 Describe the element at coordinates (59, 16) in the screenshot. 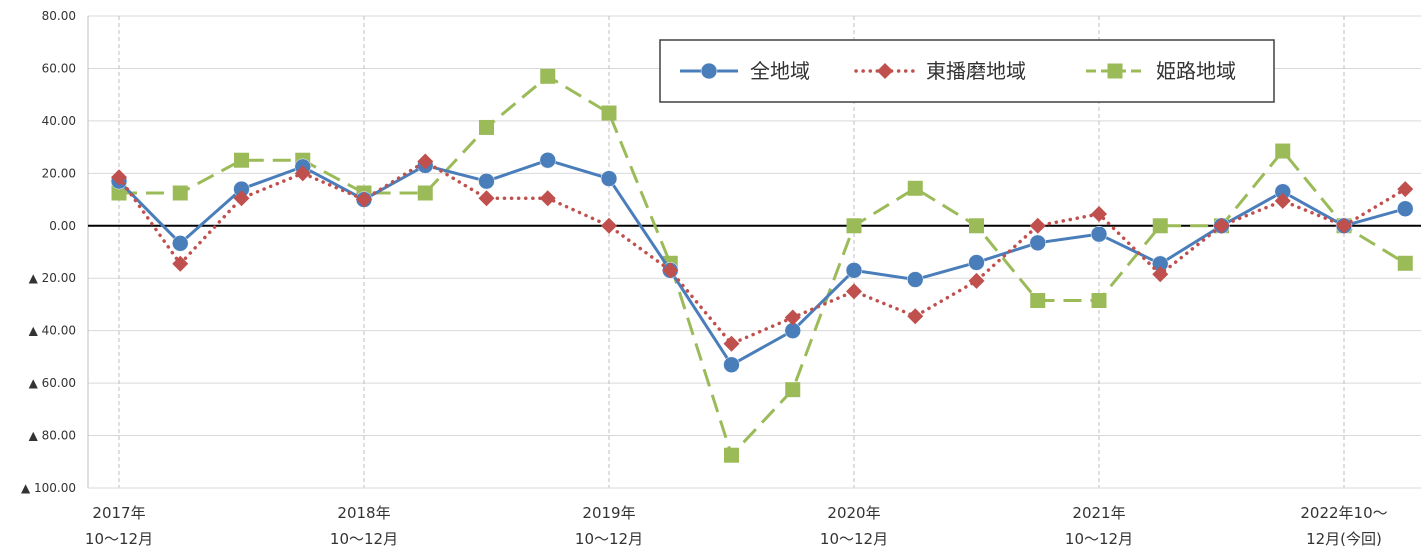

I see `y-tick-label: 80.00` at that location.